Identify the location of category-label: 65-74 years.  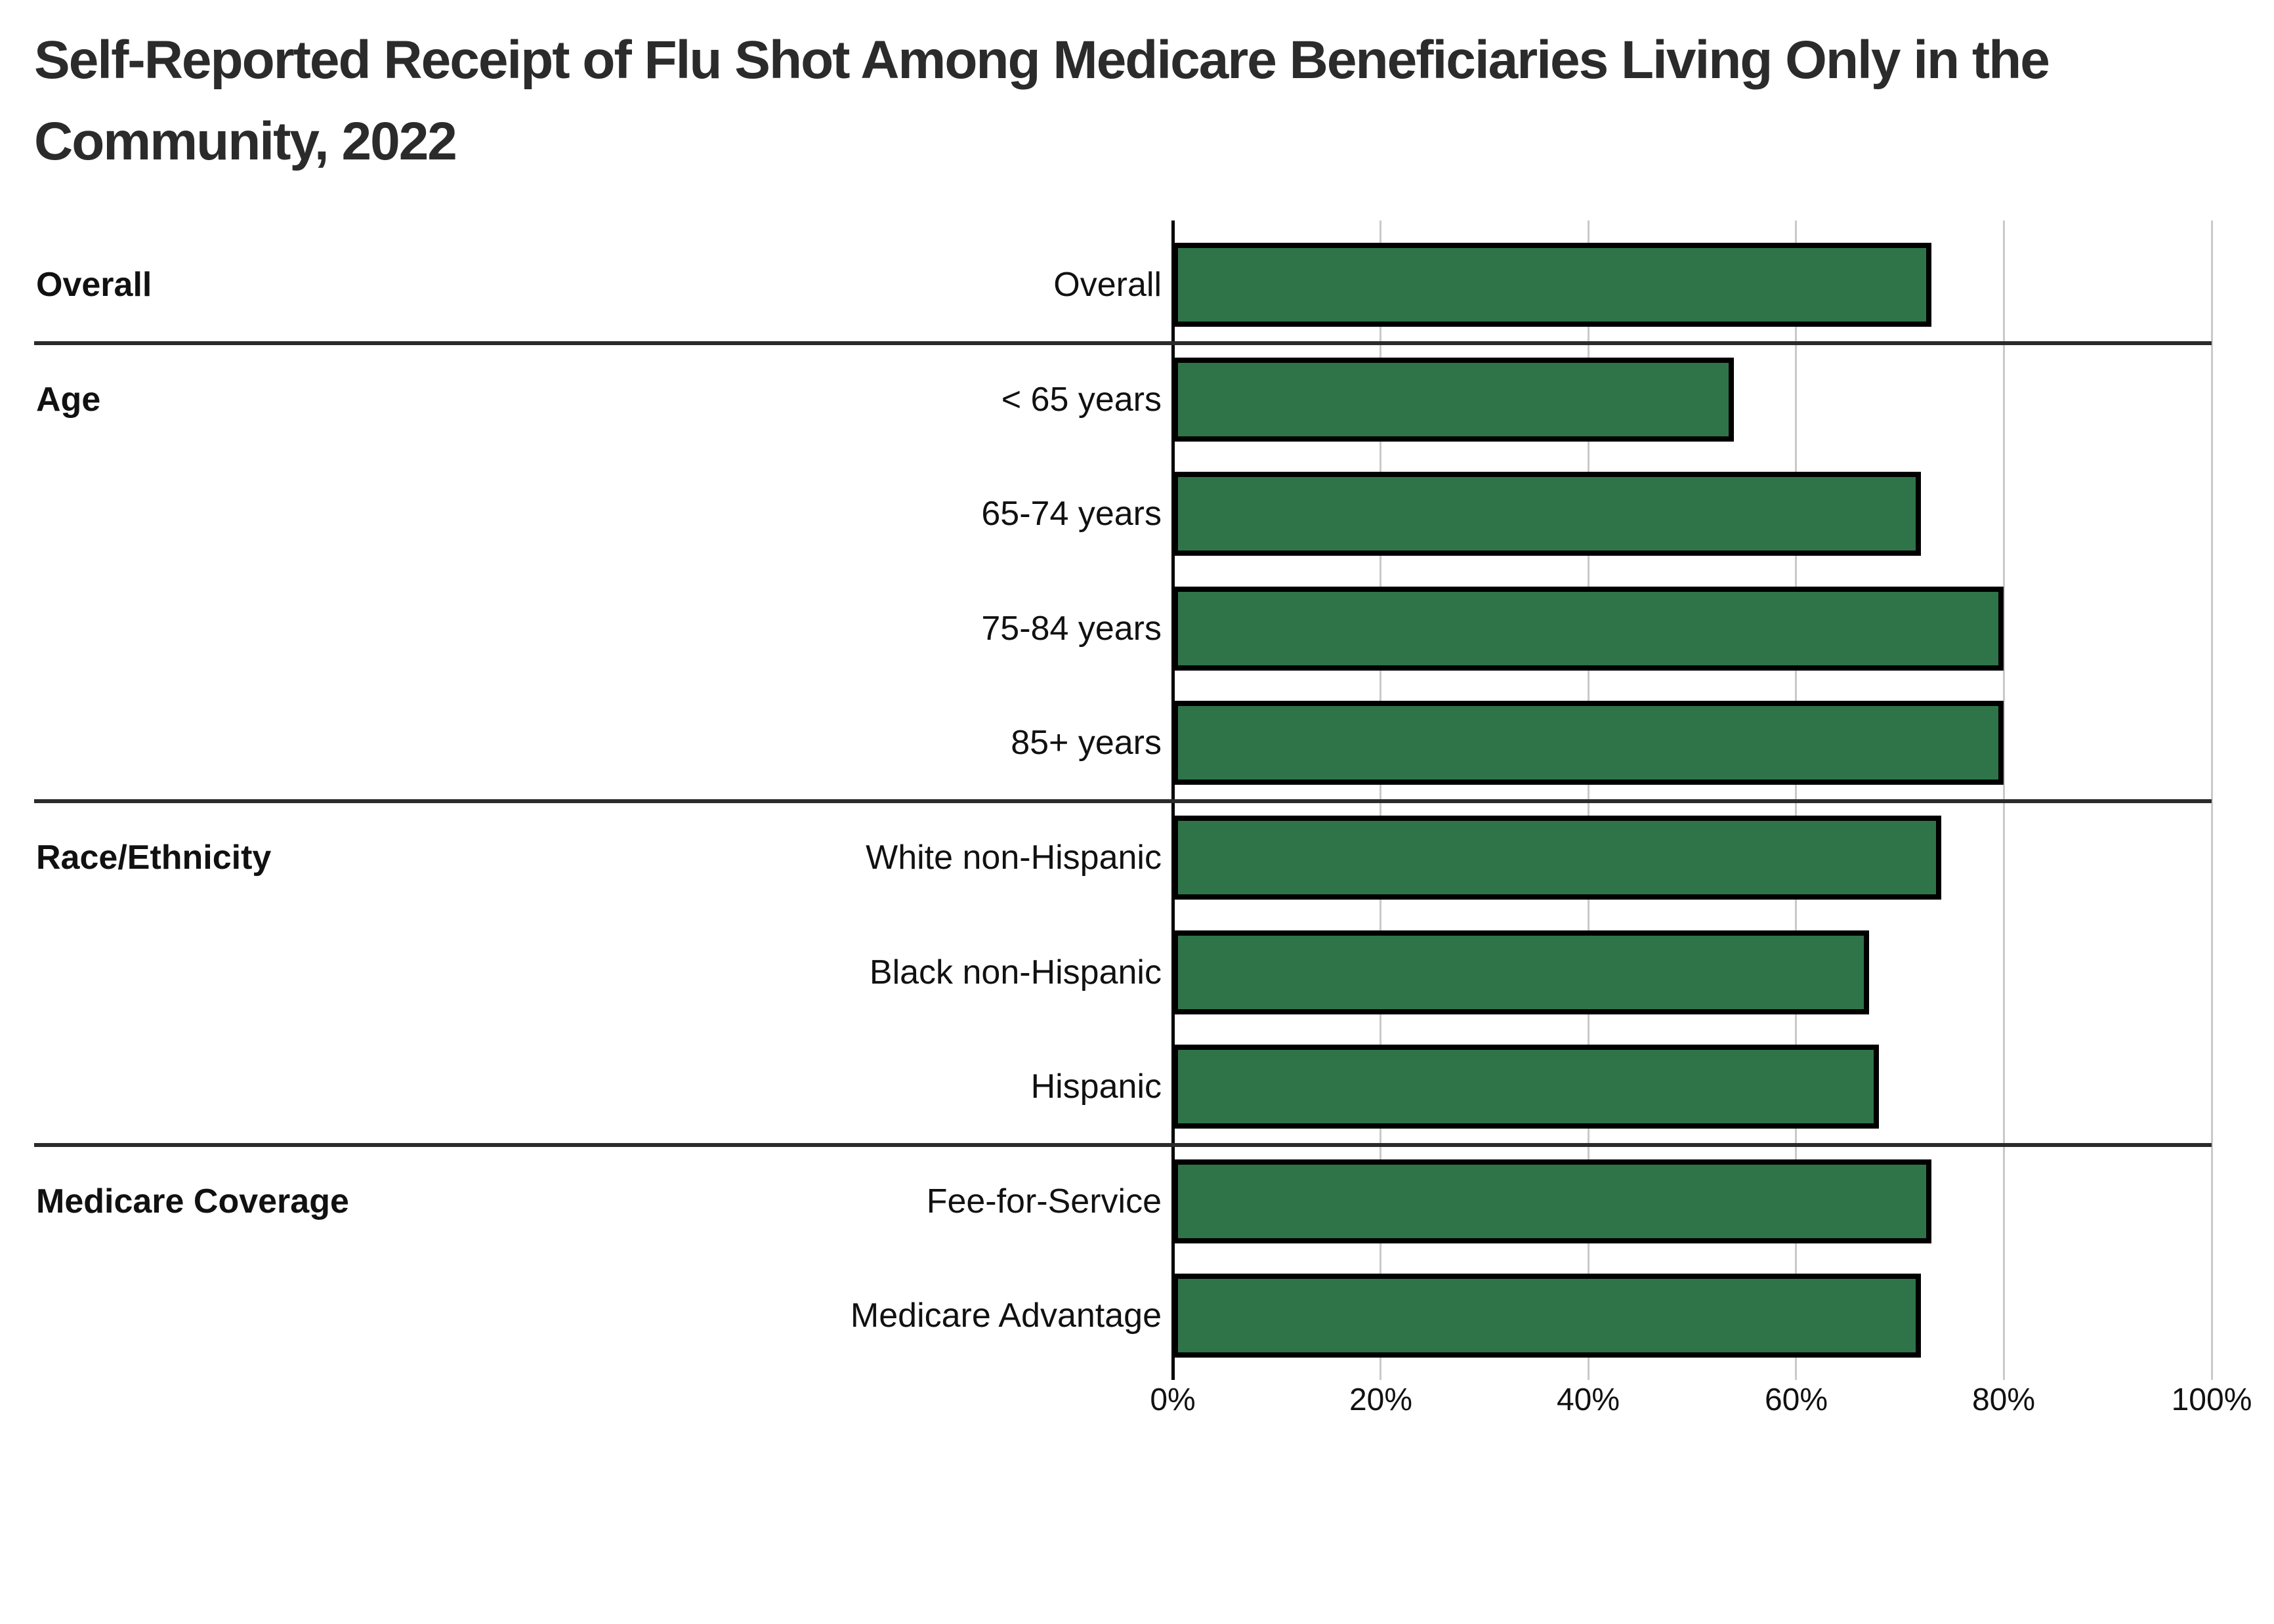
(1071, 514).